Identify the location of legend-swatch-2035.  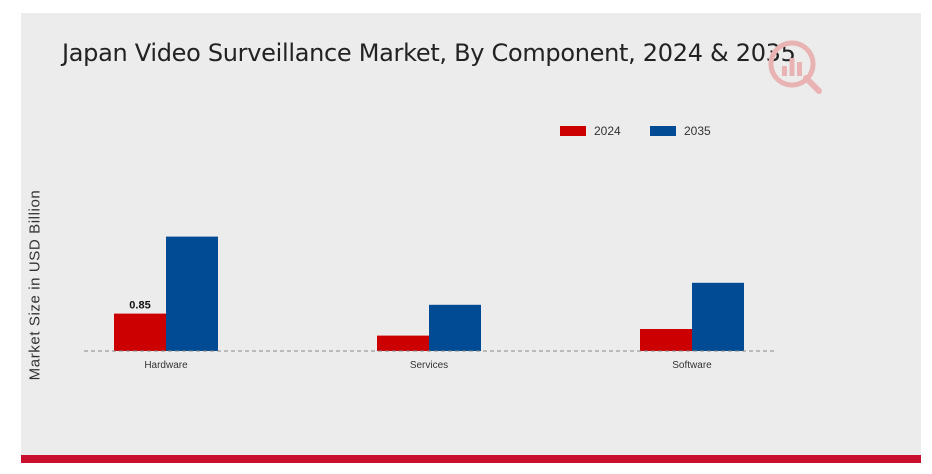
(663, 131).